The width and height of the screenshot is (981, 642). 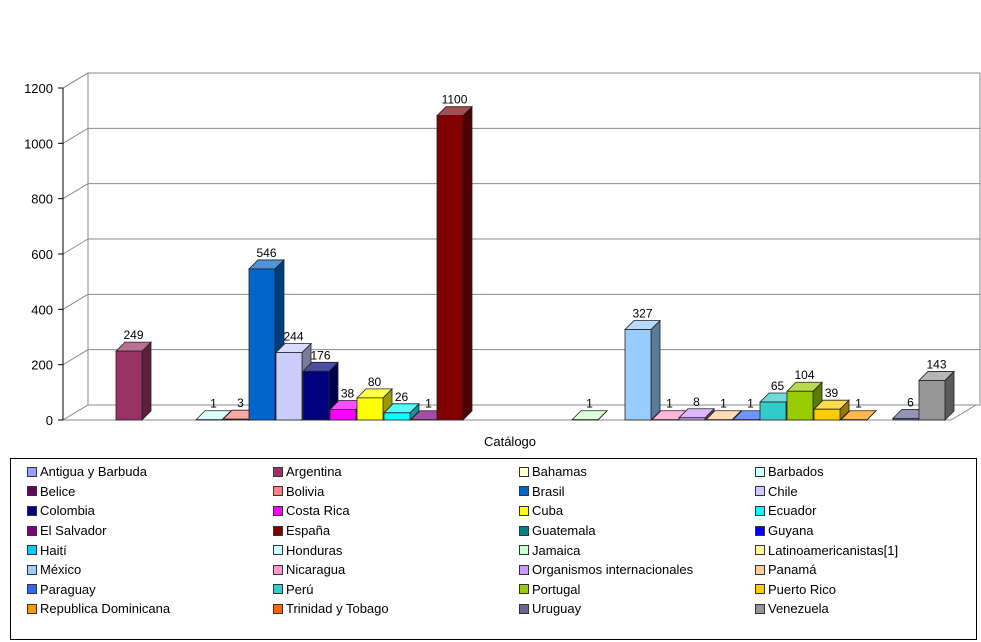 I want to click on legend-label: Ecuador, so click(x=792, y=511).